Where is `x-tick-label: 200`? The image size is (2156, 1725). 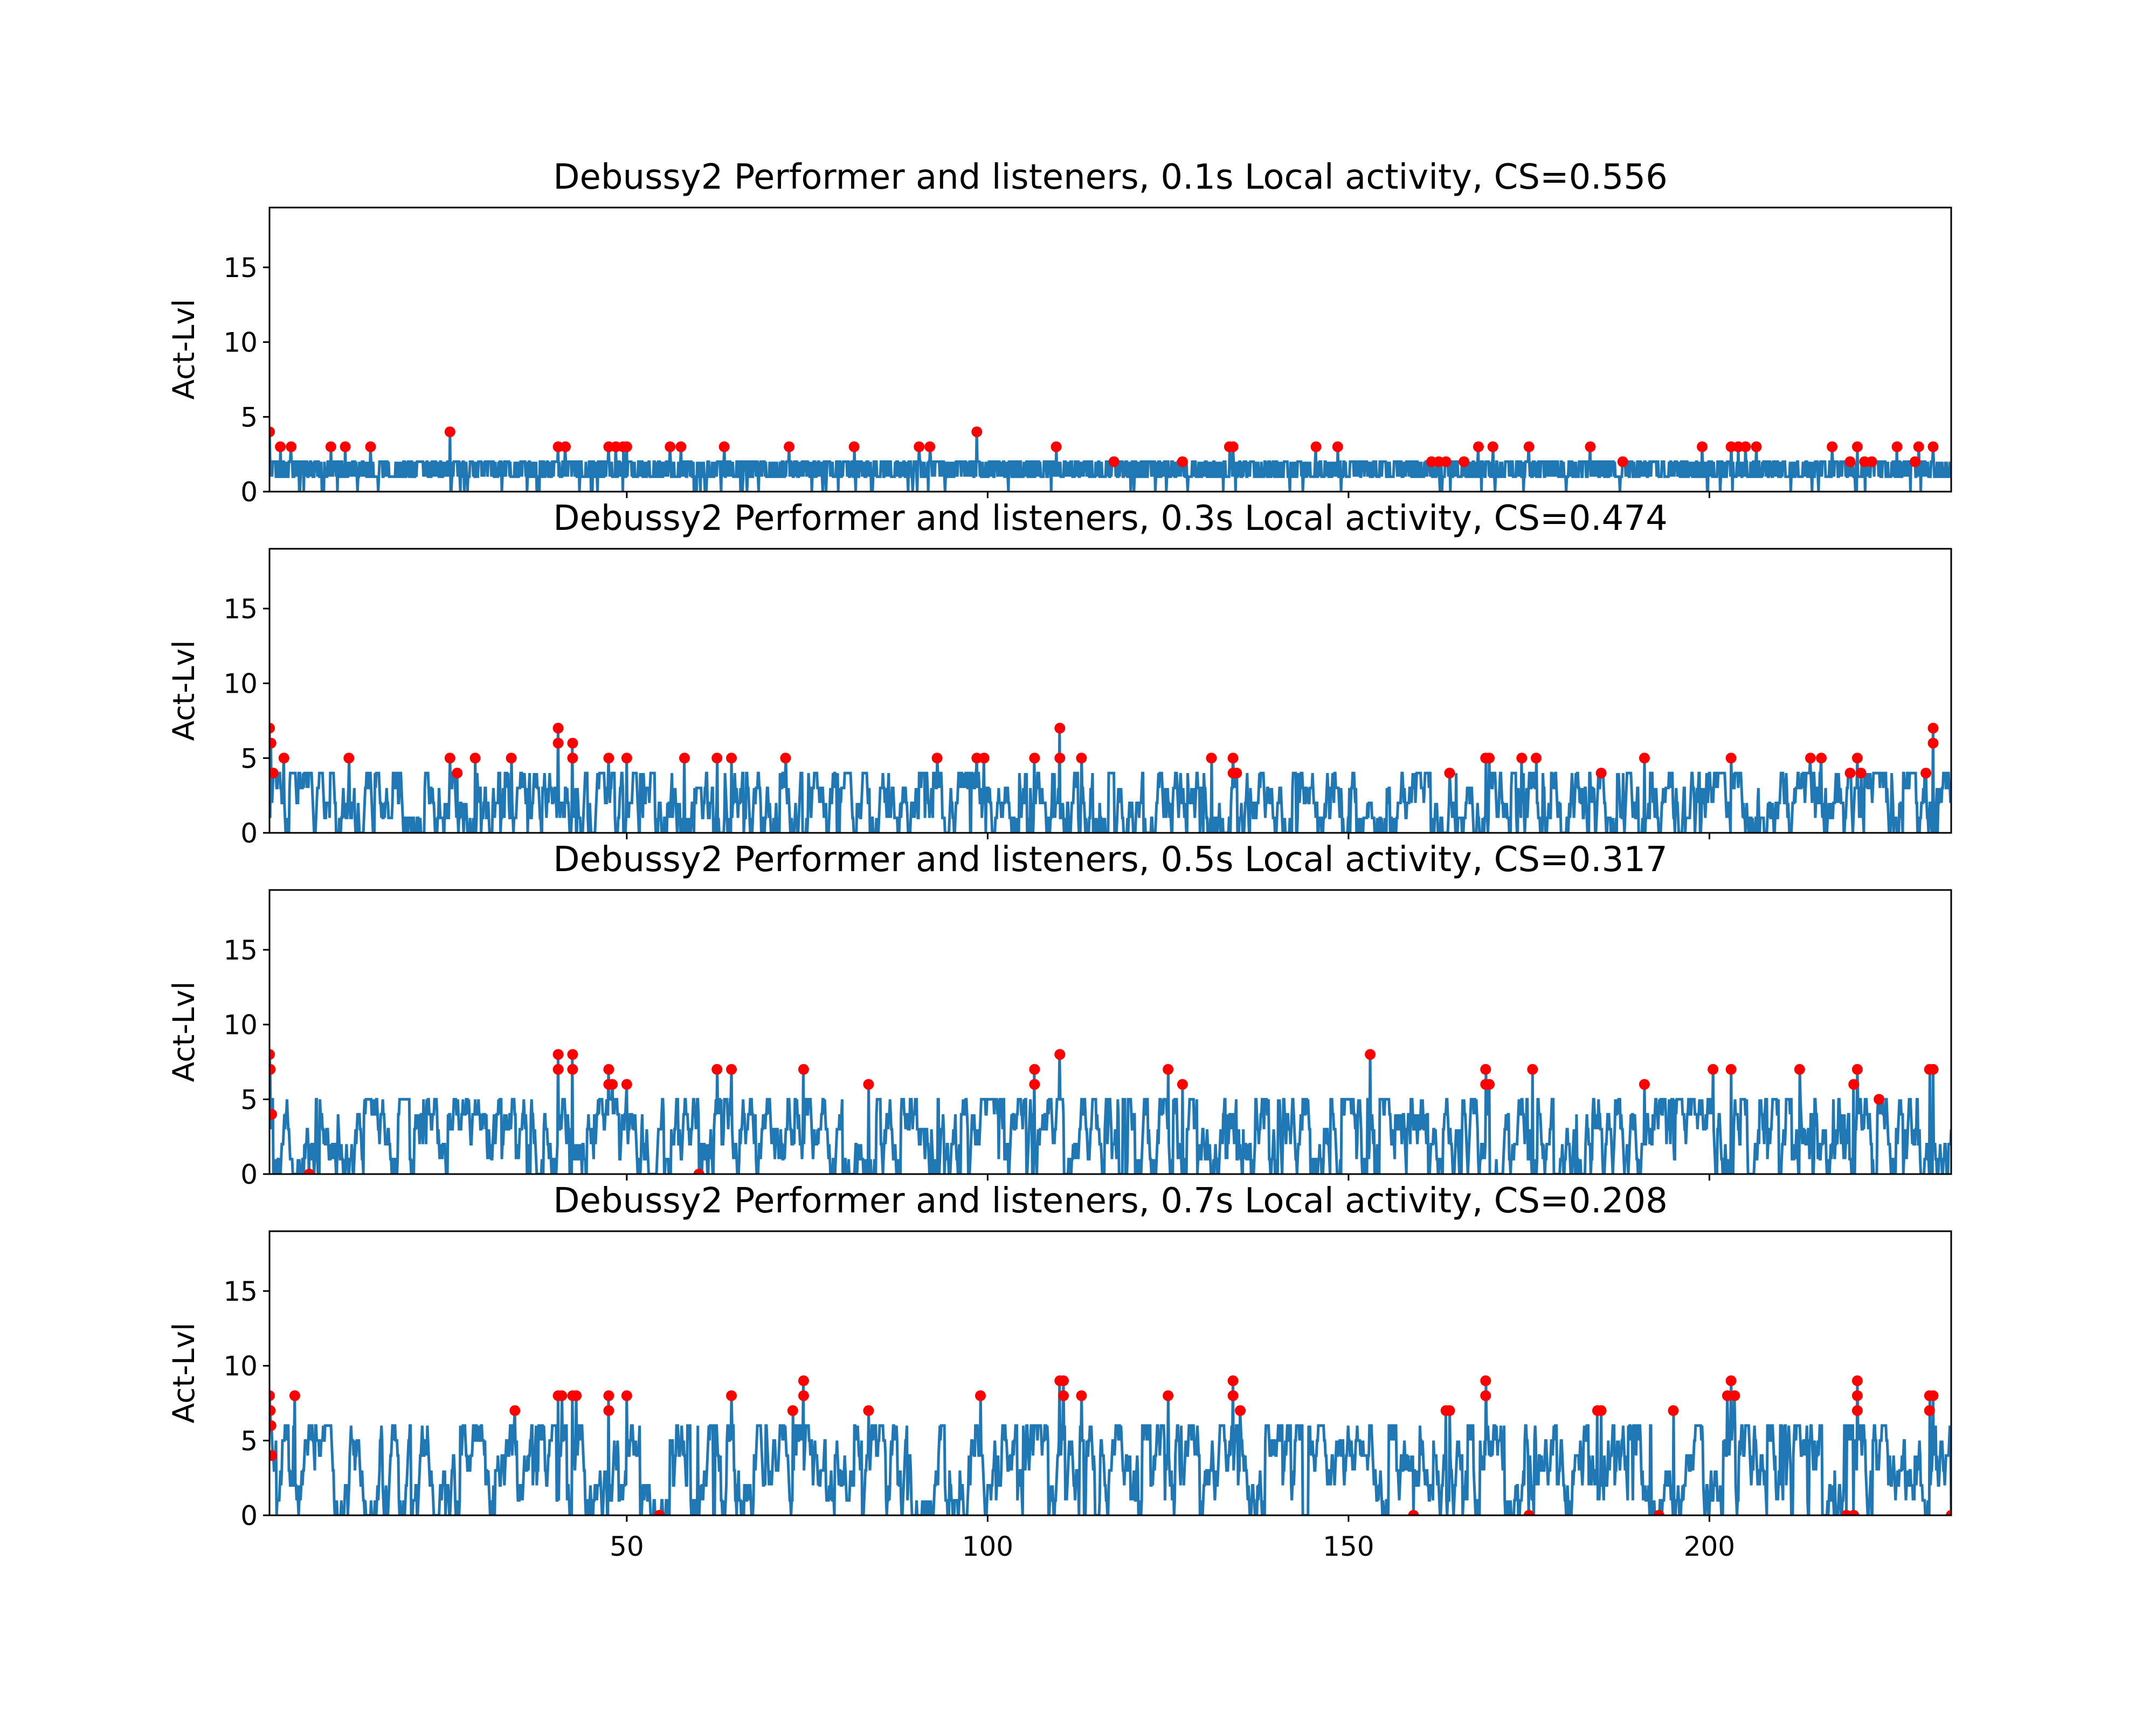 x-tick-label: 200 is located at coordinates (1709, 1546).